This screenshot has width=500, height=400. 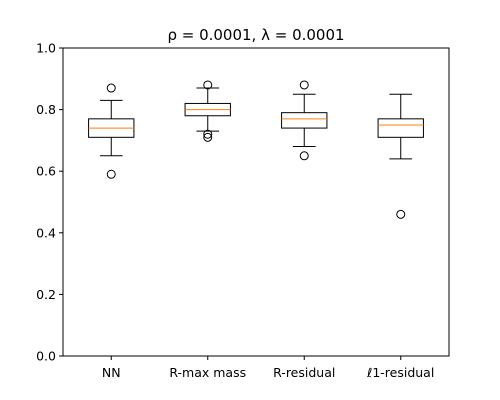 I want to click on x-tick-label: NN, so click(x=111, y=372).